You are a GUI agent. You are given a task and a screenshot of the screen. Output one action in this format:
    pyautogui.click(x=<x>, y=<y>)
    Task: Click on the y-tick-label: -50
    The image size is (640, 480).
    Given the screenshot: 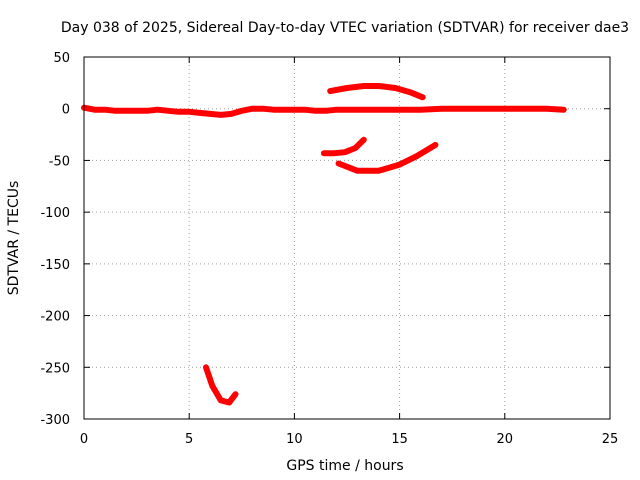 What is the action you would take?
    pyautogui.click(x=59, y=161)
    